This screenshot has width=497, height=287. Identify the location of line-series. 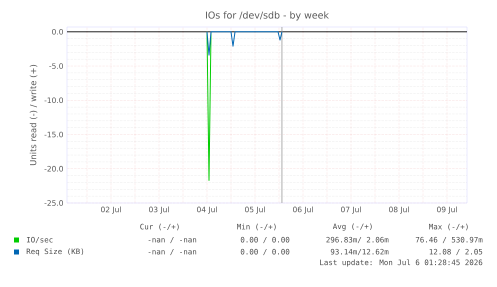
(244, 43).